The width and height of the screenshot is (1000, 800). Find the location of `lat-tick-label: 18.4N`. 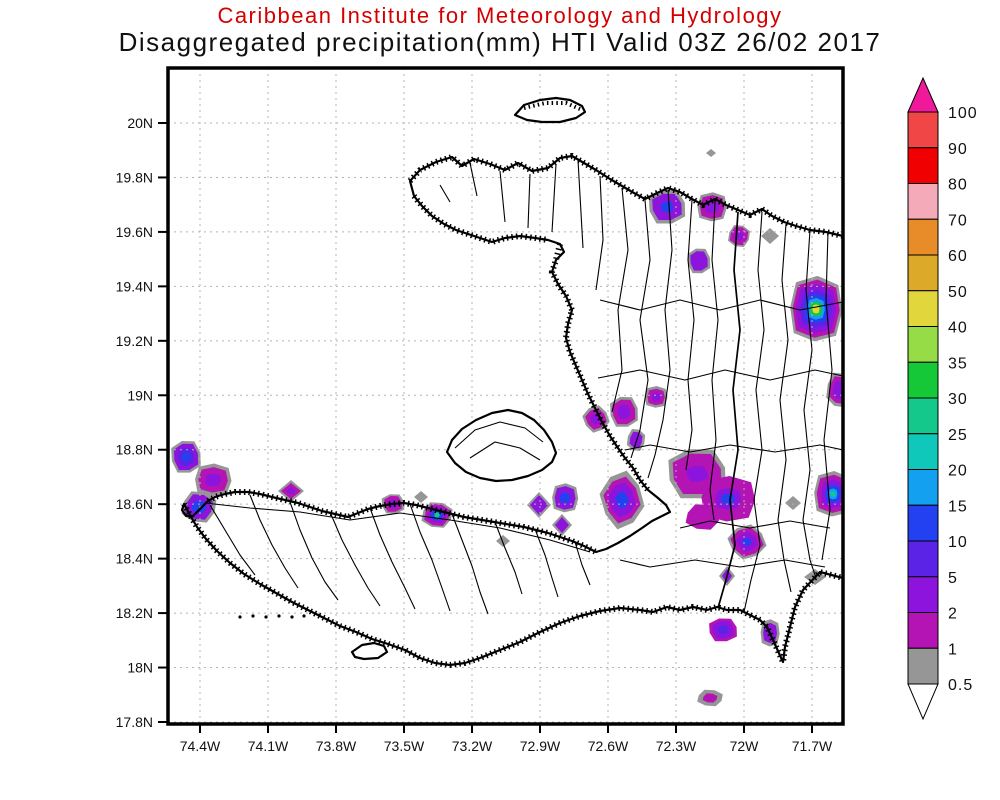

lat-tick-label: 18.4N is located at coordinates (134, 559).